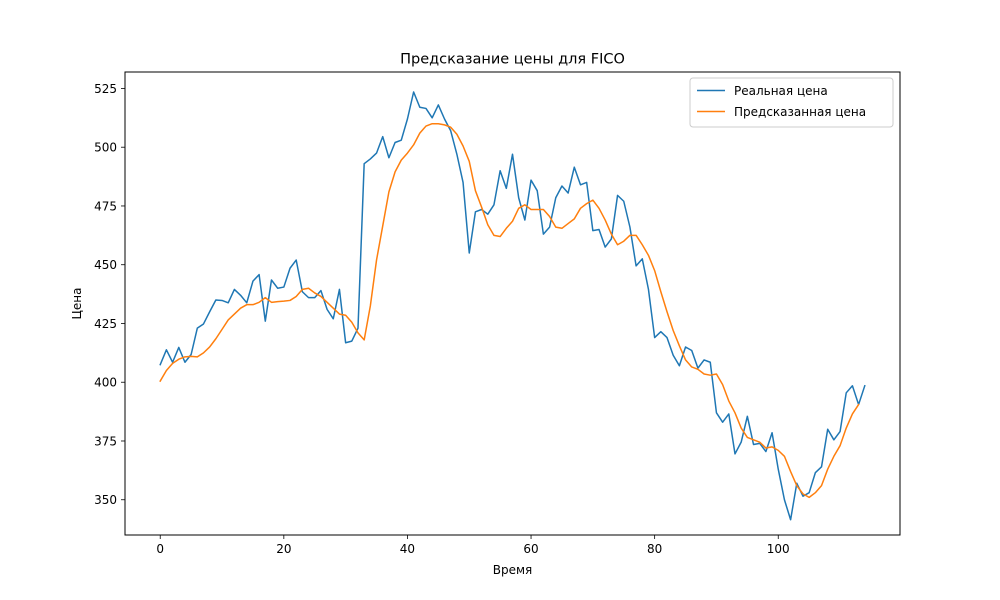 The width and height of the screenshot is (1000, 600). I want to click on x-tick-label: 80, so click(654, 549).